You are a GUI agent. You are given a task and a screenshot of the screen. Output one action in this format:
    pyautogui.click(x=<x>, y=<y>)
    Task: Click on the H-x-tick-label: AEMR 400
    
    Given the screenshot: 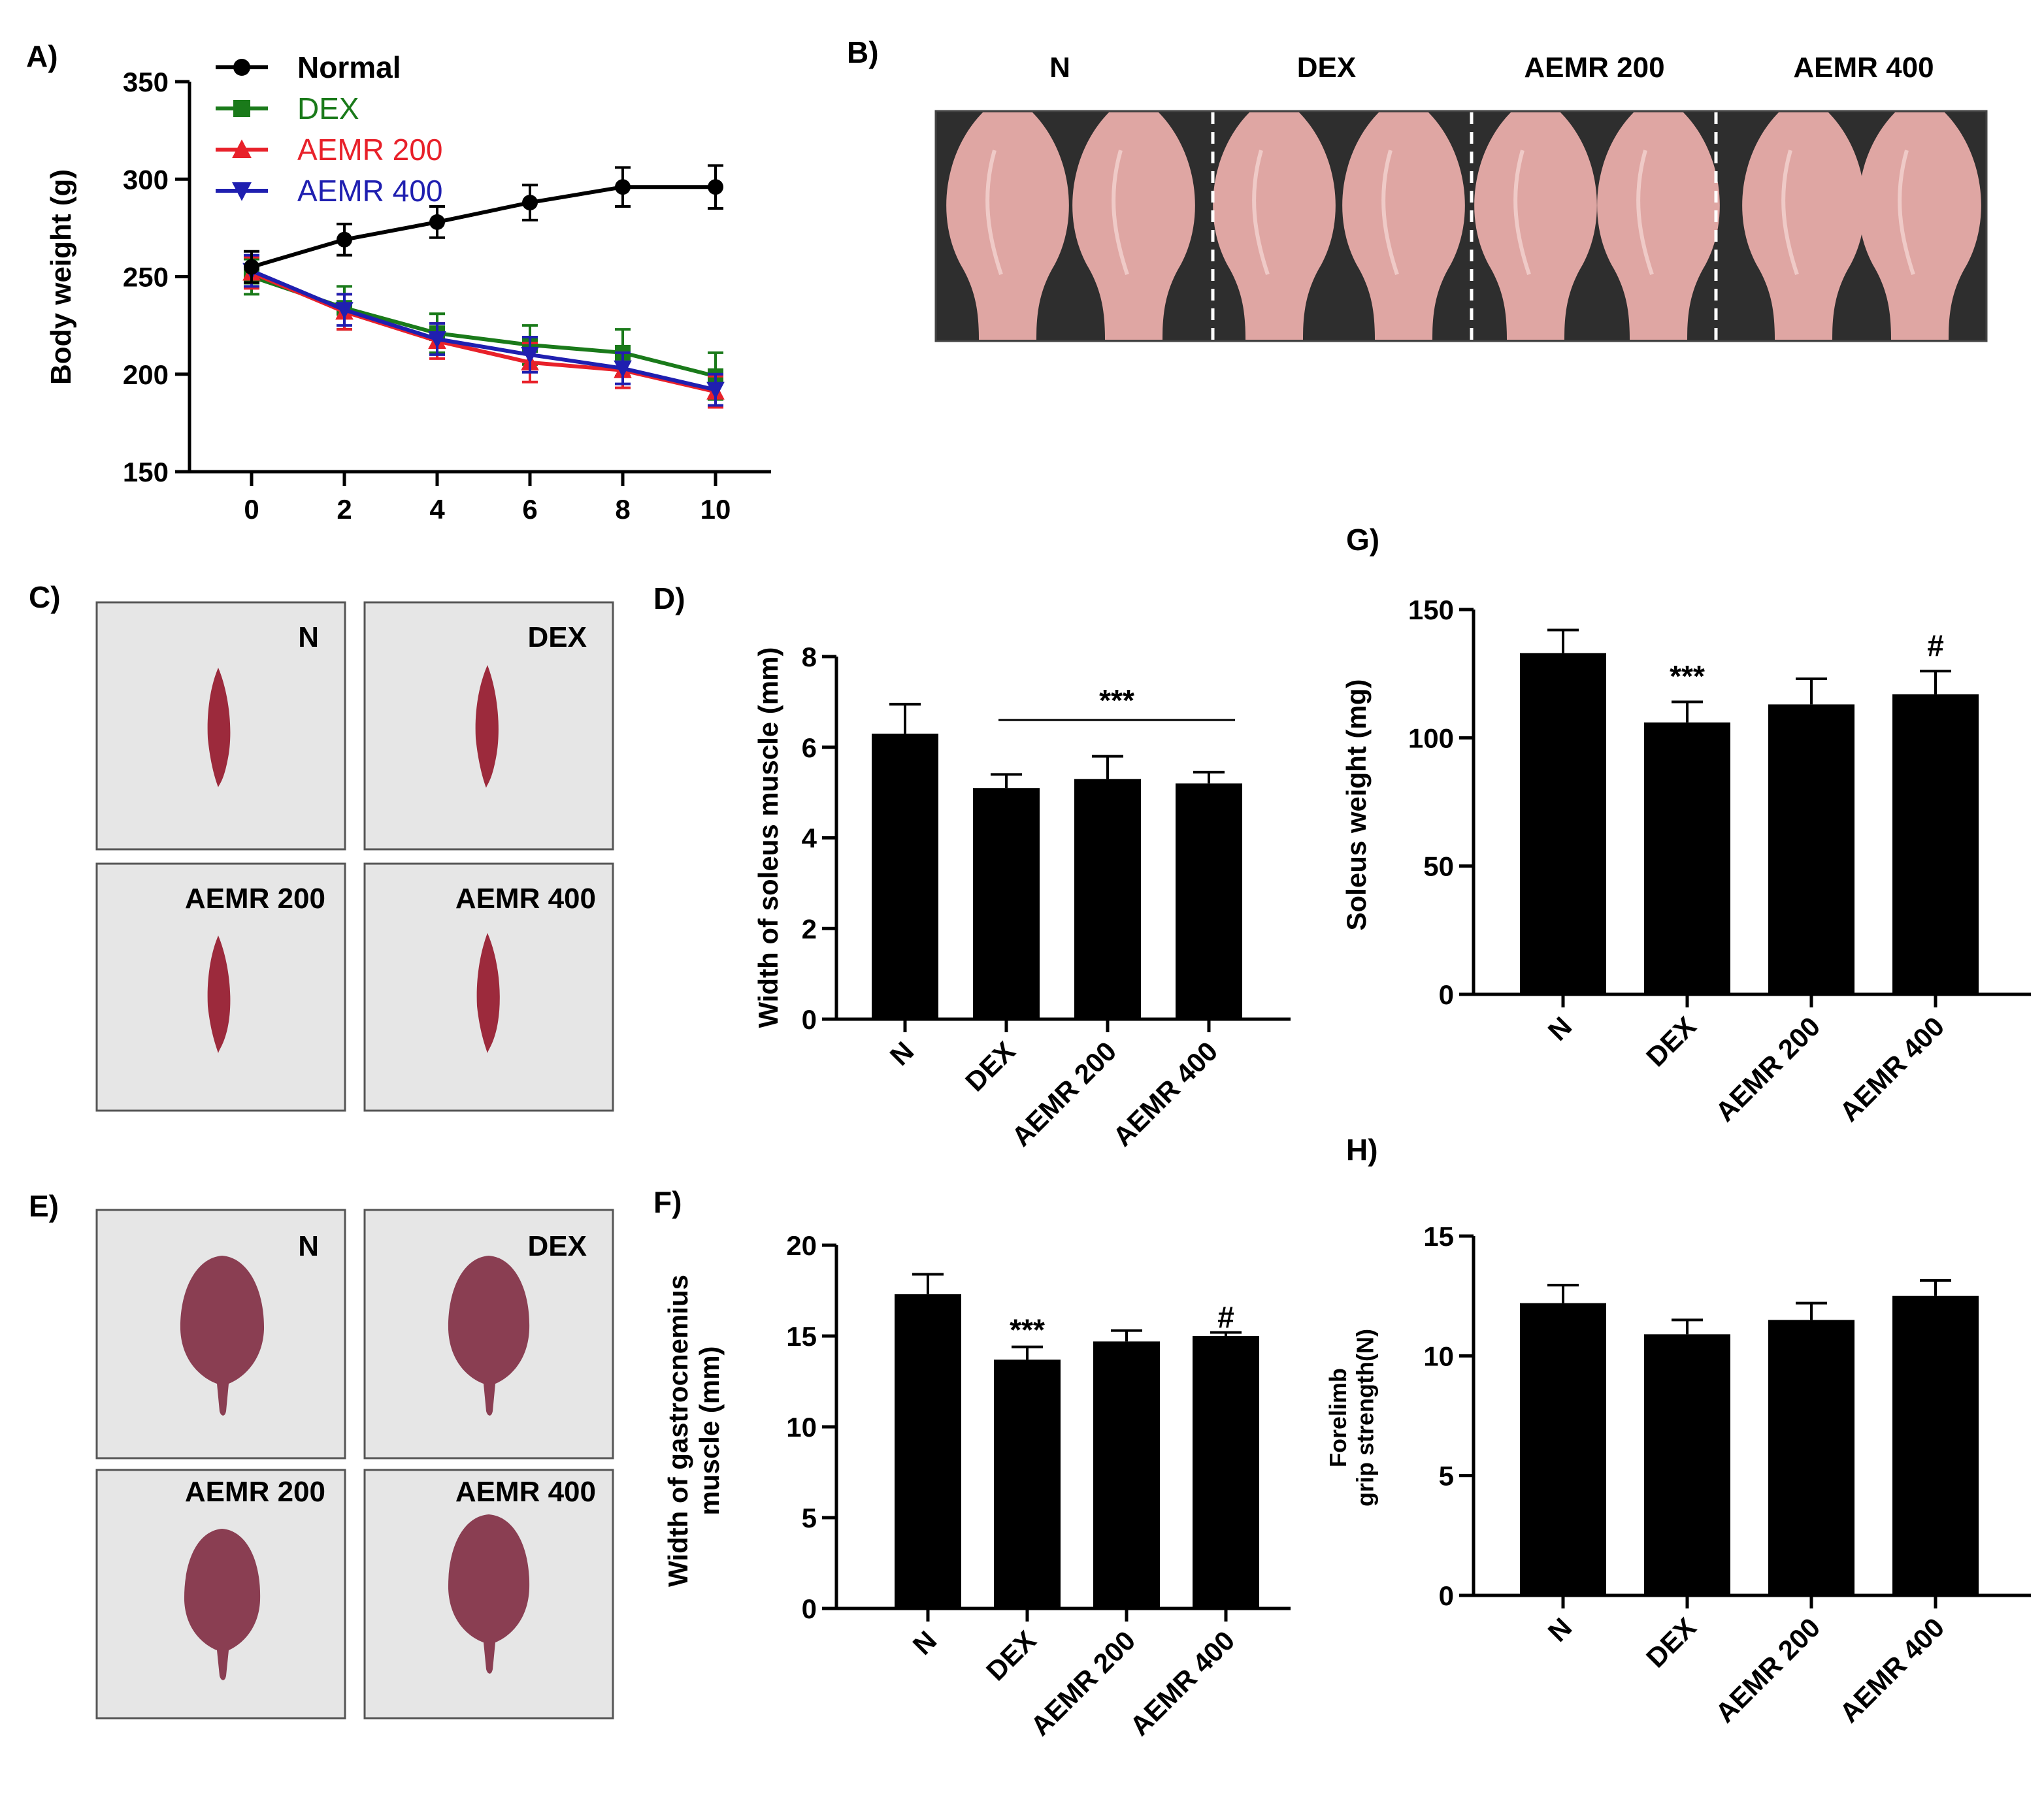 What is the action you would take?
    pyautogui.click(x=1892, y=1670)
    